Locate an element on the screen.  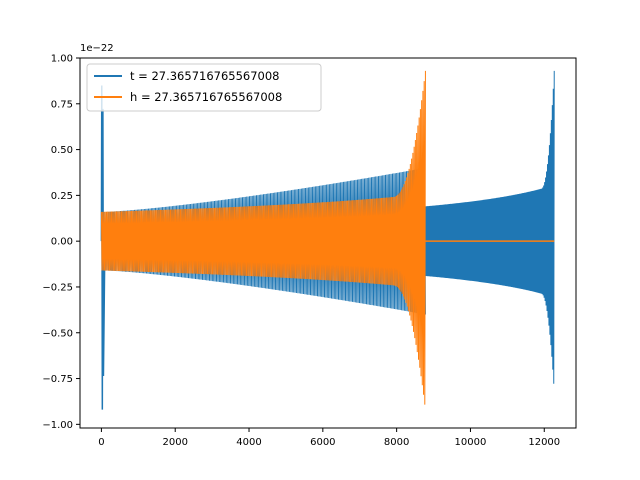
x-tick-label: 2000 is located at coordinates (174, 442).